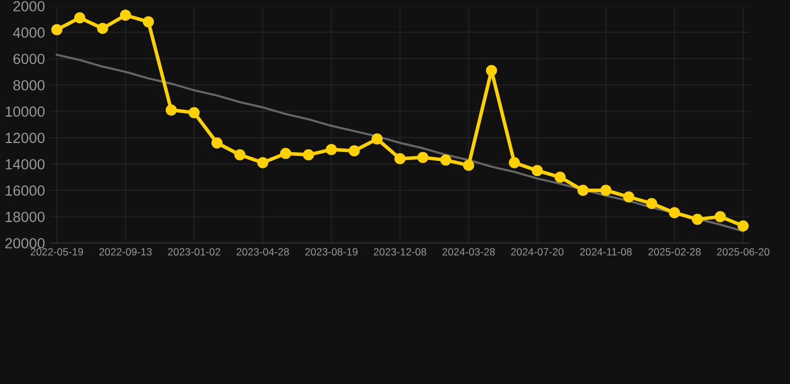 The image size is (790, 384). I want to click on x-tick-label: 2025-06-20, so click(743, 252).